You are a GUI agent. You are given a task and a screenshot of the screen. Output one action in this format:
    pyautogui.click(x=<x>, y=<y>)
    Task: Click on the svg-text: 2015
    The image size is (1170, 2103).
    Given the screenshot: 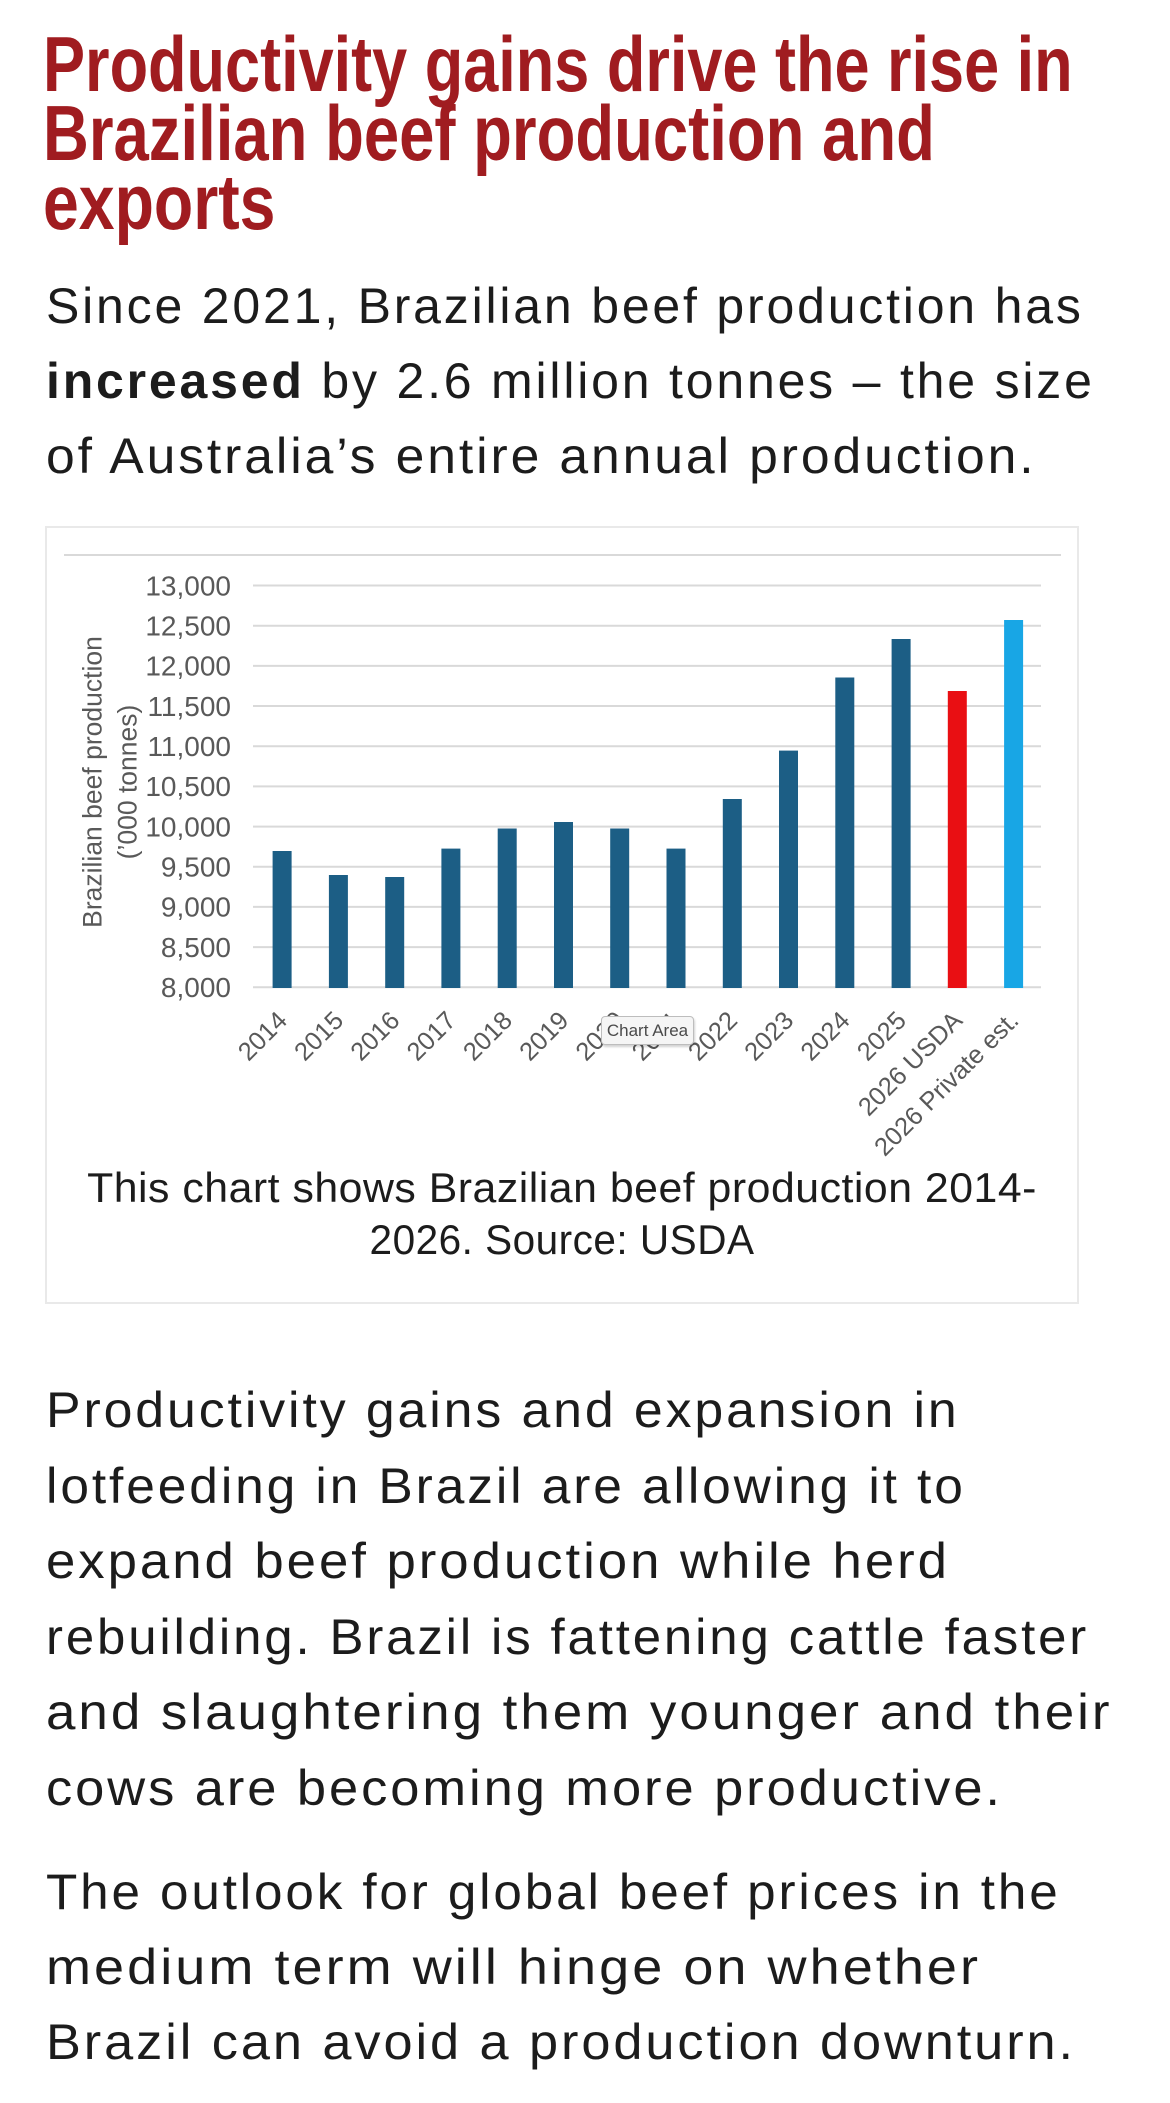 What is the action you would take?
    pyautogui.click(x=319, y=1036)
    